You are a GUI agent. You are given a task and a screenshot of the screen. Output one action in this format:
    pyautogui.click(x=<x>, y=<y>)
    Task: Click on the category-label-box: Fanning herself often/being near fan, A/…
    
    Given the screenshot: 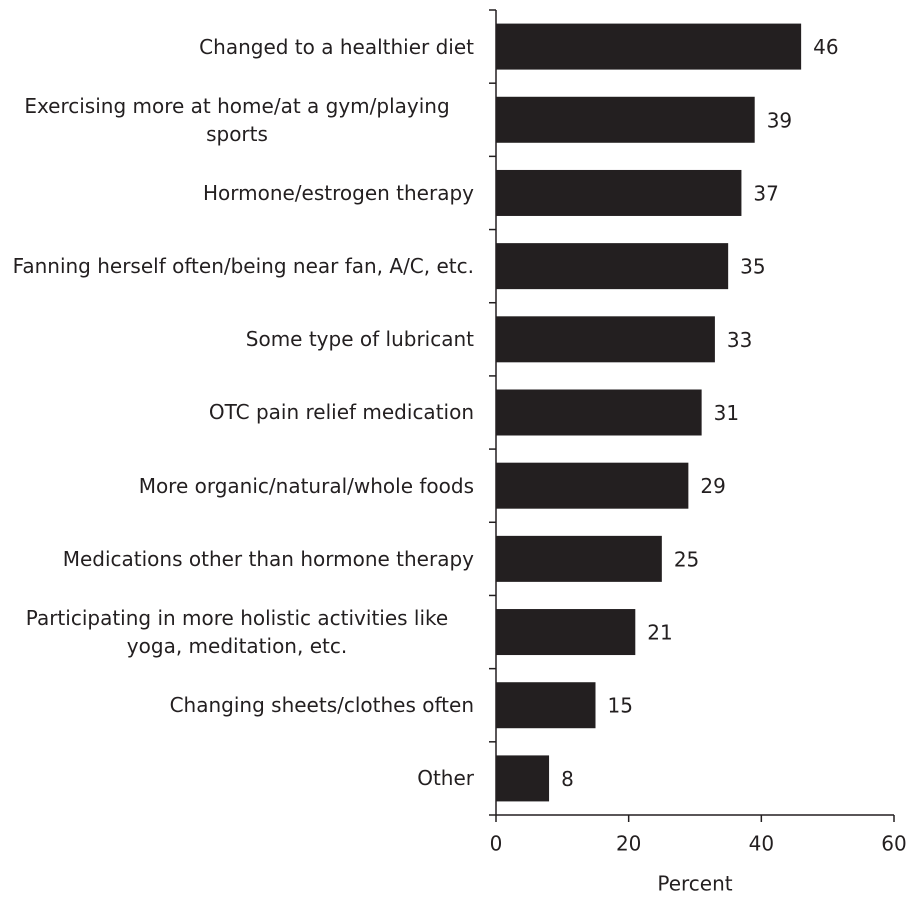 What is the action you would take?
    pyautogui.click(x=237, y=266)
    